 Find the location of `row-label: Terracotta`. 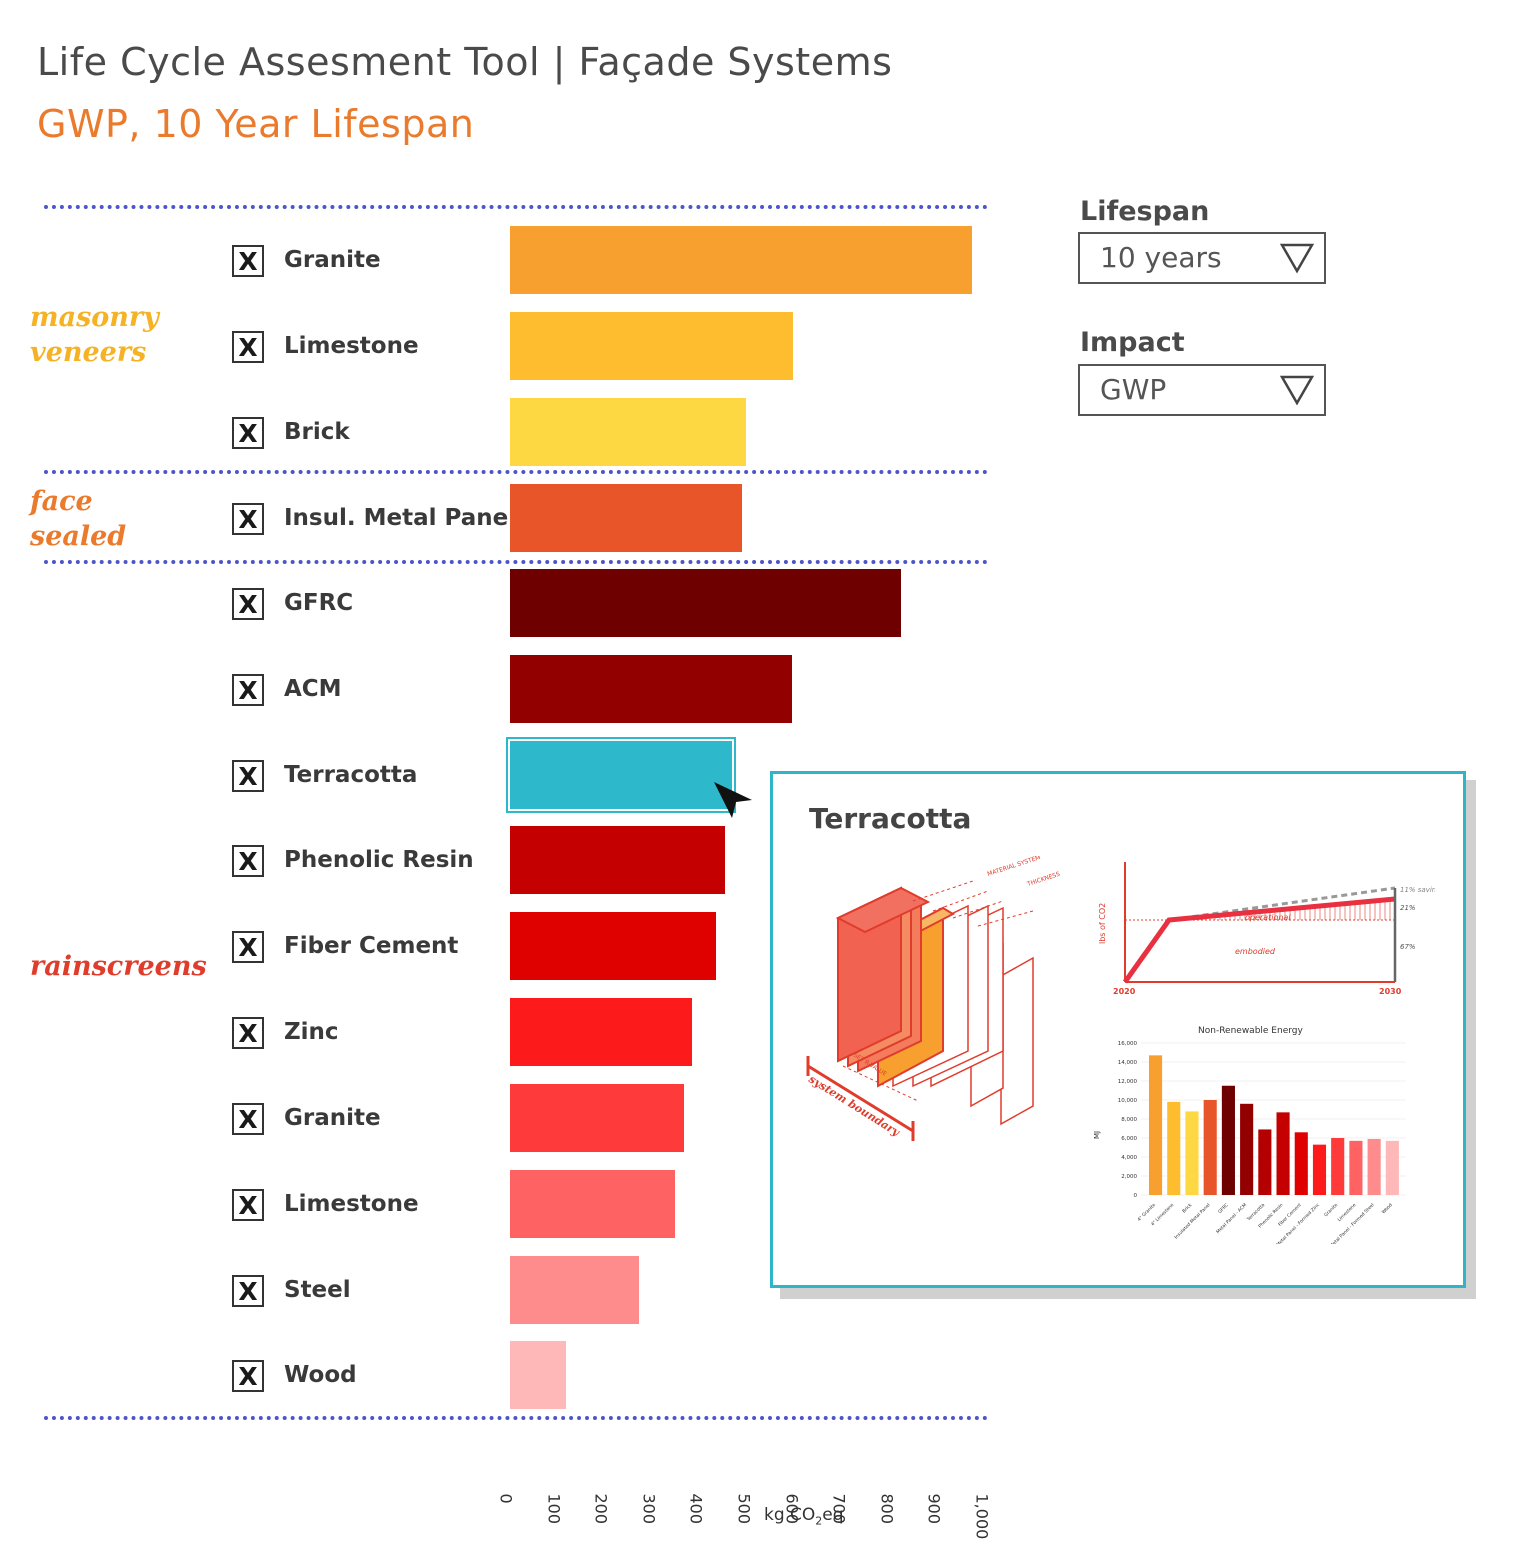

row-label: Terracotta is located at coordinates (351, 775).